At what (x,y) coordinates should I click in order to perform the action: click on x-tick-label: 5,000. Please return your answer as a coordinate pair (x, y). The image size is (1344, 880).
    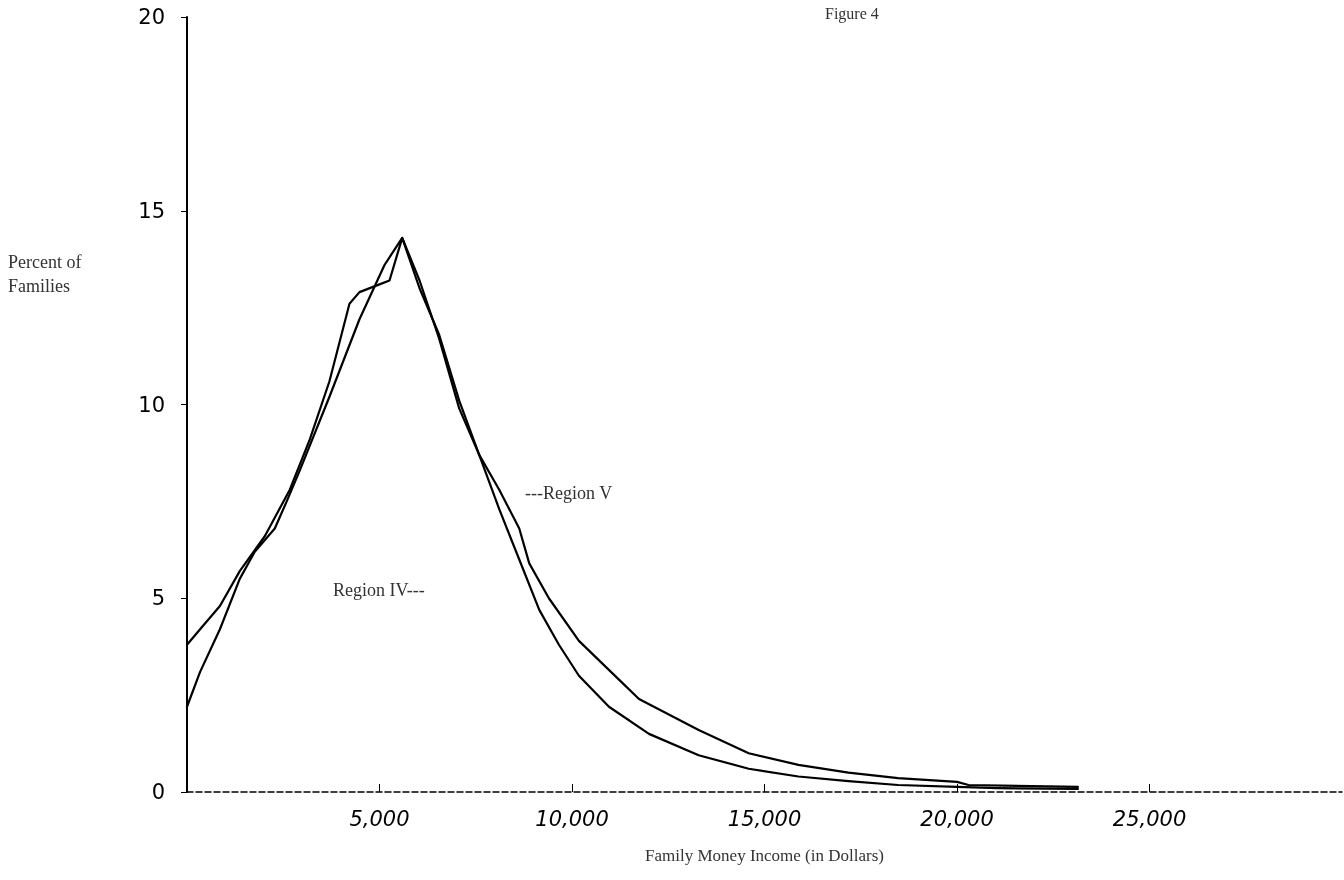
    Looking at the image, I should click on (379, 818).